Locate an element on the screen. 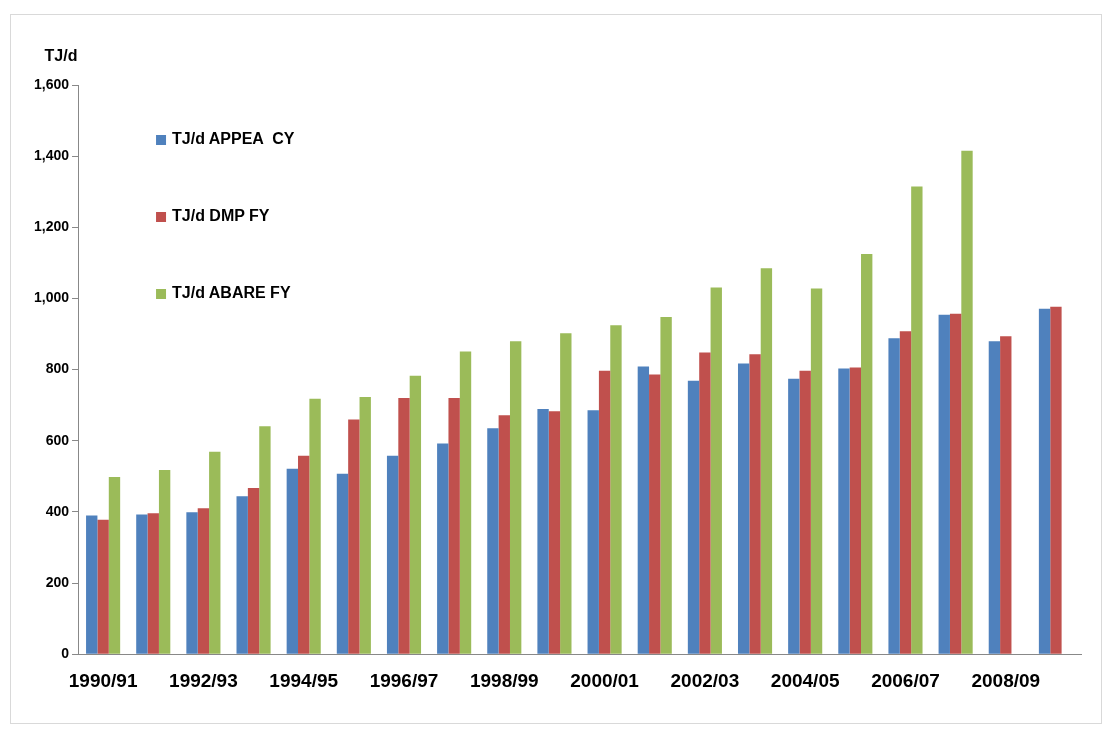 The image size is (1109, 733). y-tick-label: 400 is located at coordinates (57, 510).